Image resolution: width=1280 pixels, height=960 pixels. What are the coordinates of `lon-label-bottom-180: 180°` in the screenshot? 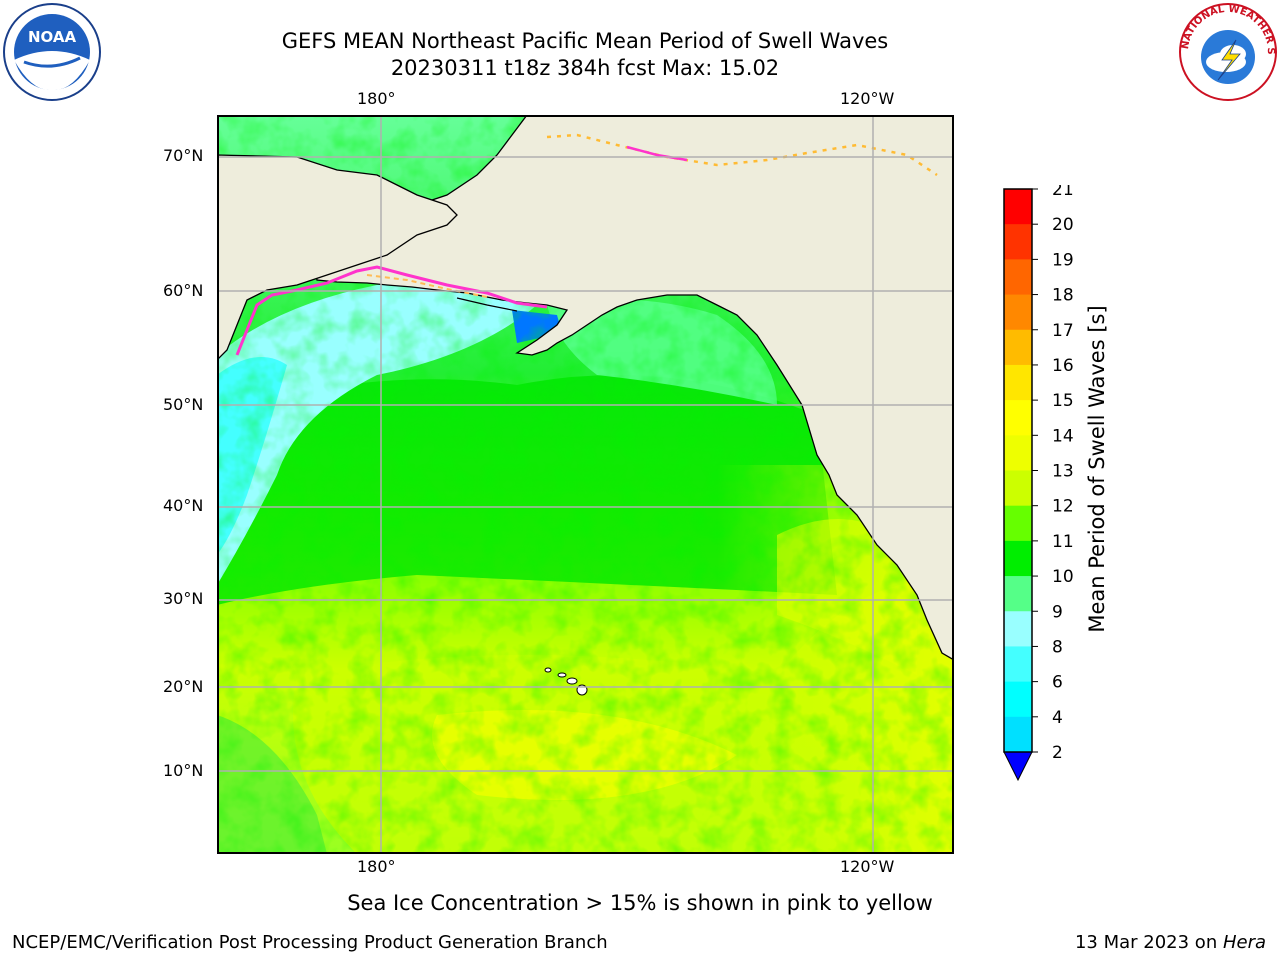 It's located at (376, 866).